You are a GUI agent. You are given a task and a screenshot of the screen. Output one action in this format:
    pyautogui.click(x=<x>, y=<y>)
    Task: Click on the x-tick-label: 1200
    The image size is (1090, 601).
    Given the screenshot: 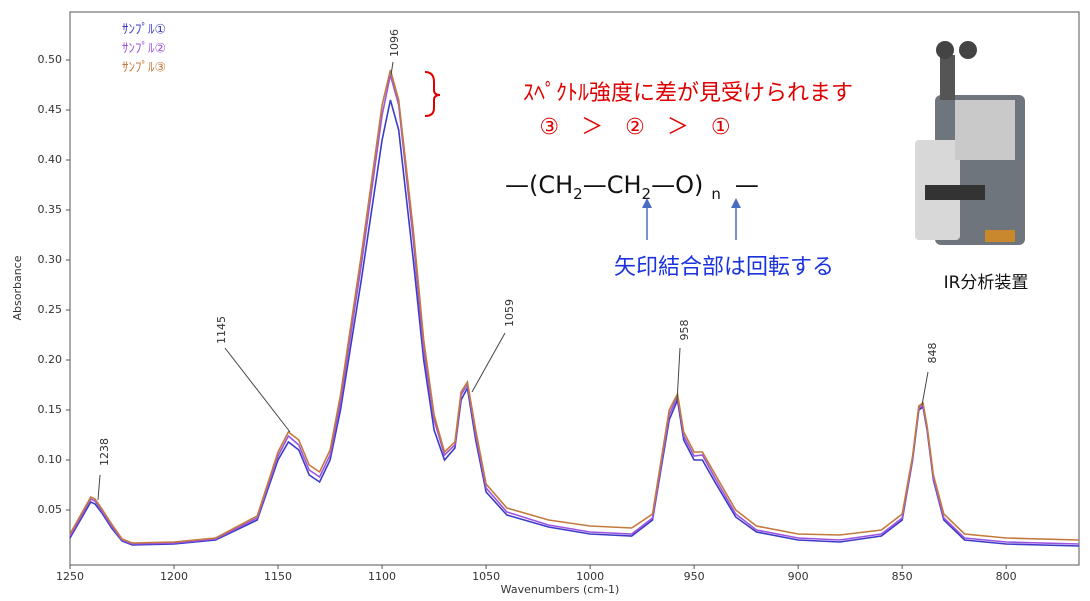 What is the action you would take?
    pyautogui.click(x=174, y=576)
    